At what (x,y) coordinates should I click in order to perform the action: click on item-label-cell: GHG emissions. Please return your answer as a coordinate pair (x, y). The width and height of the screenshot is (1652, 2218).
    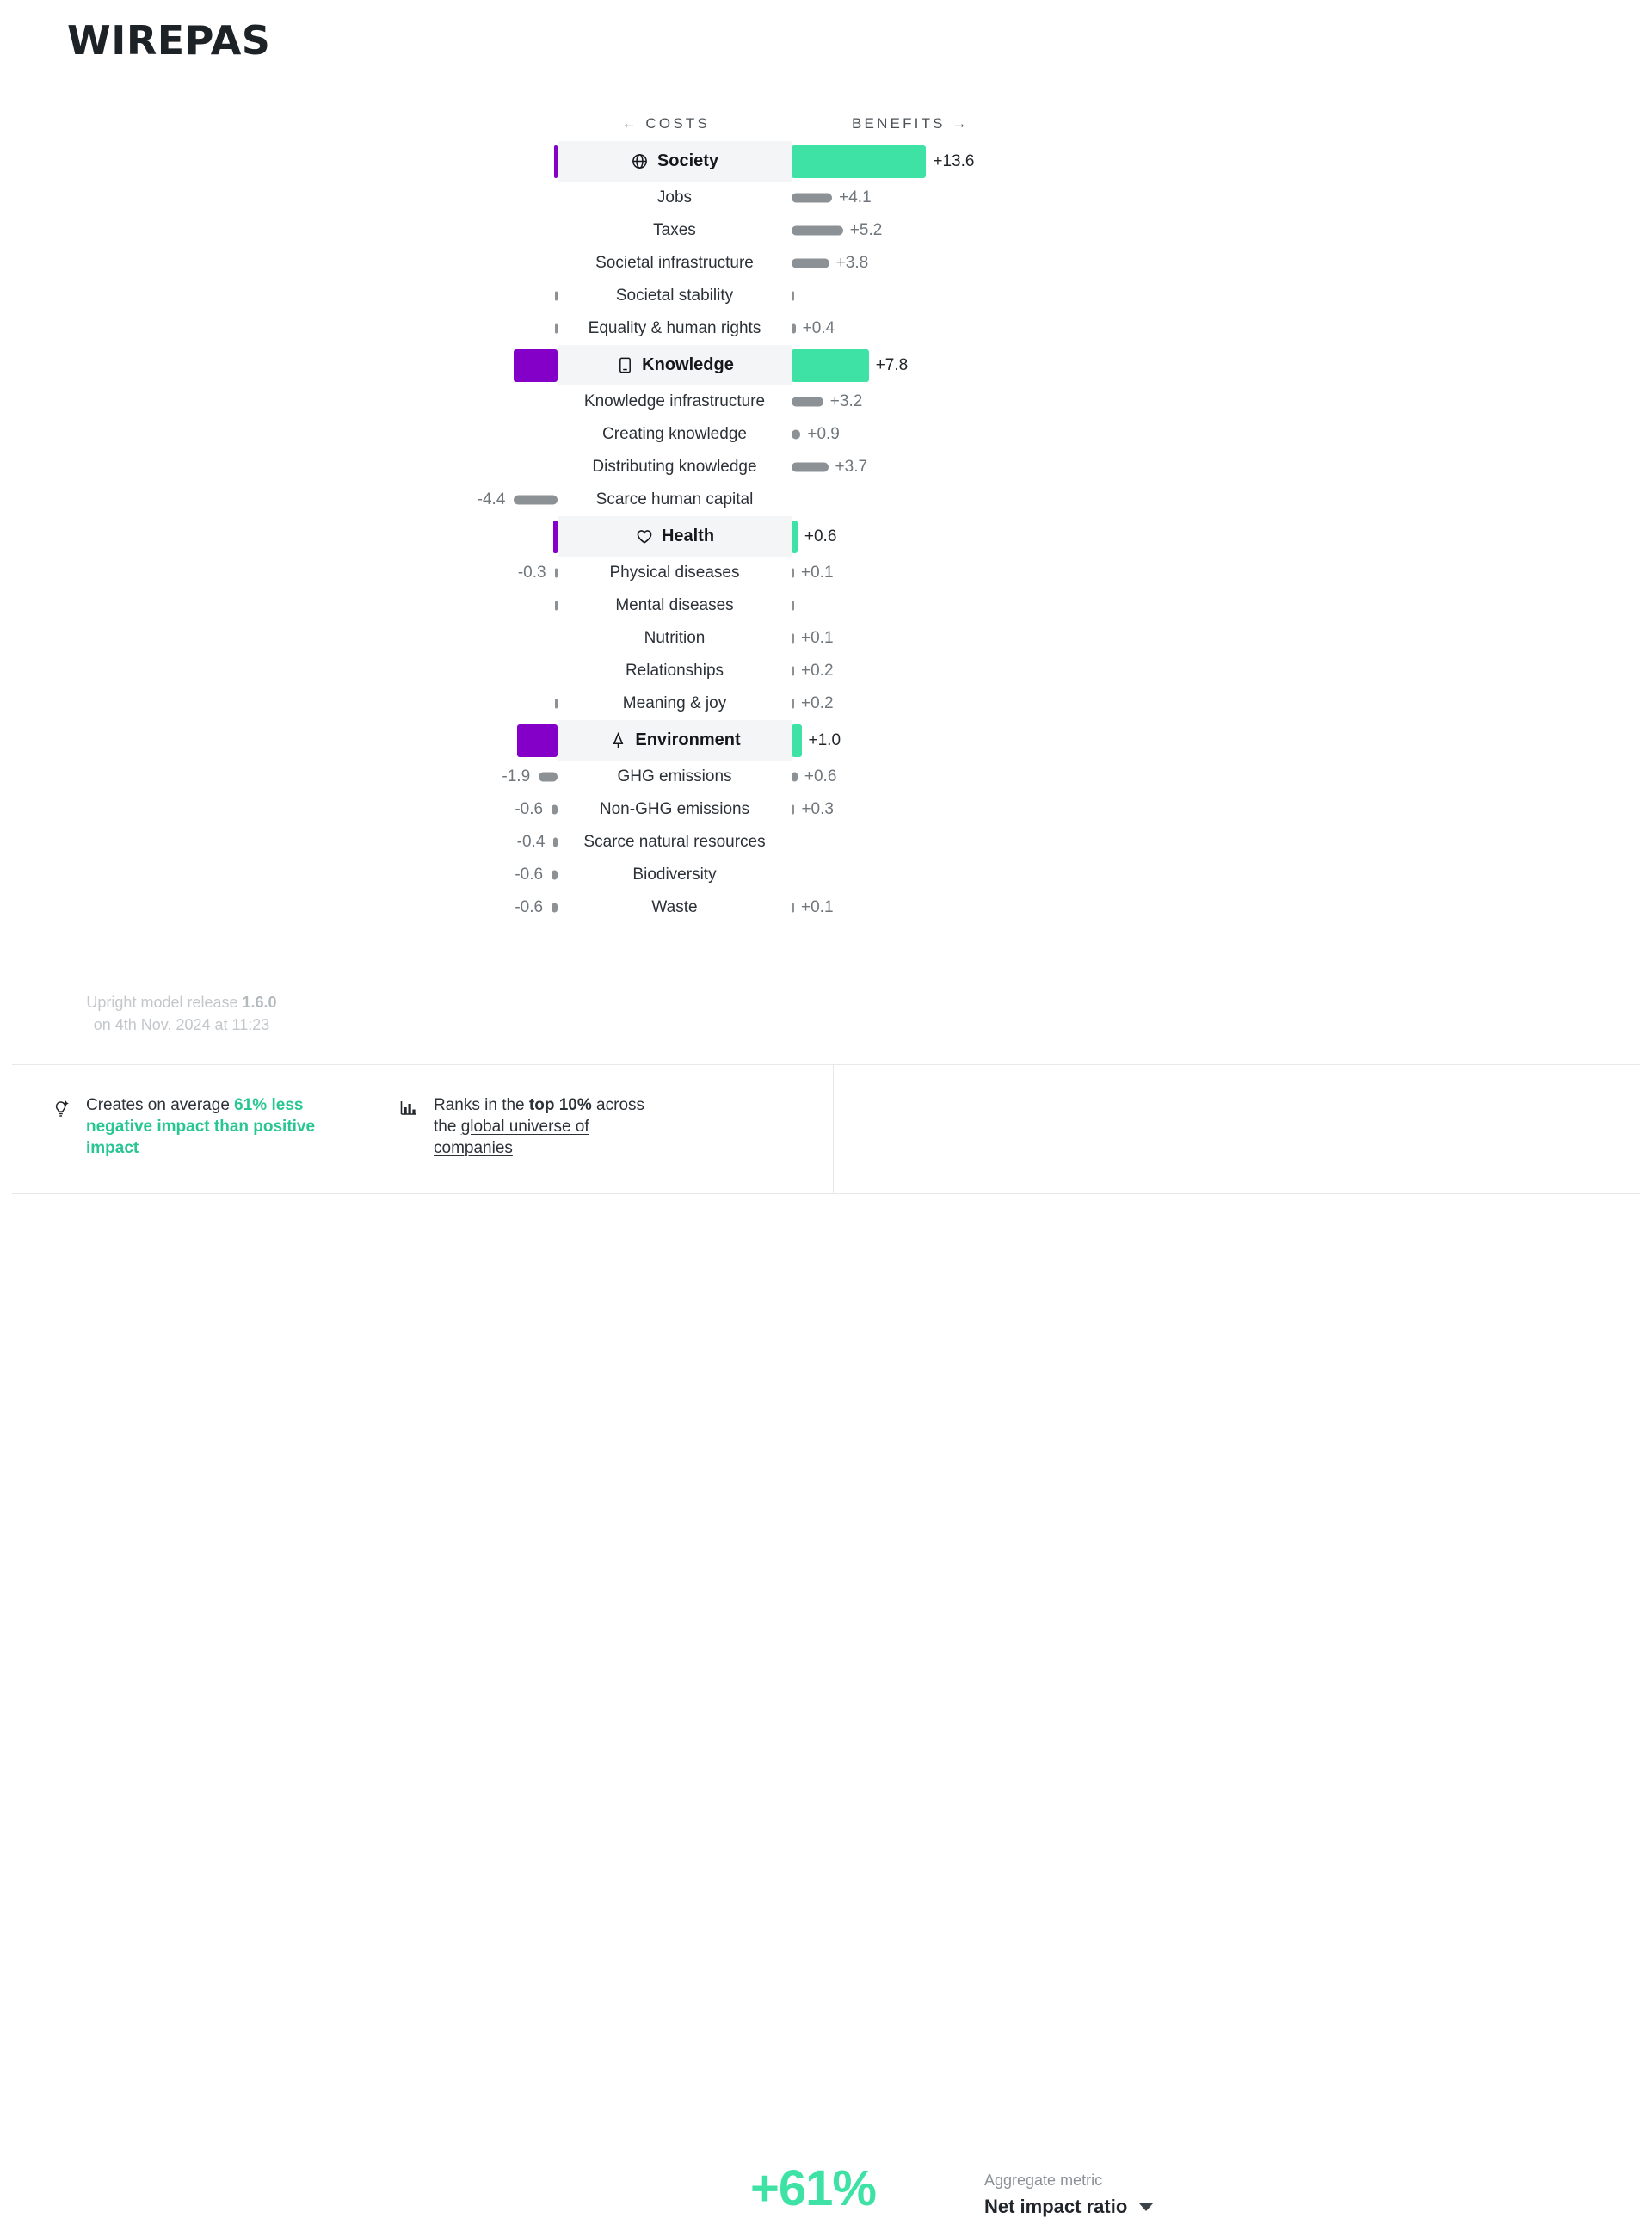
    Looking at the image, I should click on (675, 777).